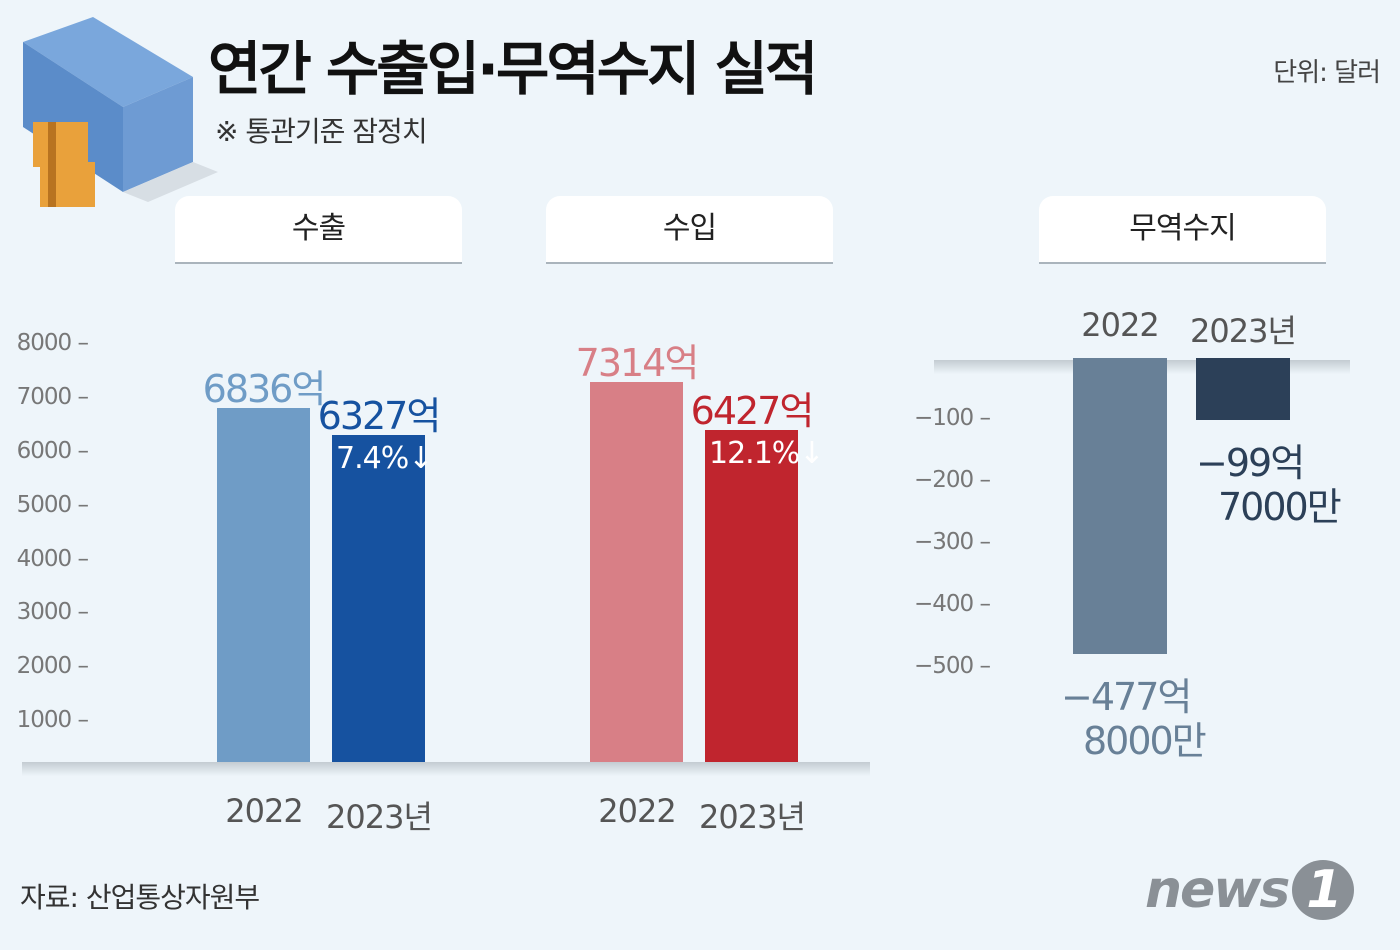 The width and height of the screenshot is (1400, 950). I want to click on balance-x-label: 2023년, so click(1243, 331).